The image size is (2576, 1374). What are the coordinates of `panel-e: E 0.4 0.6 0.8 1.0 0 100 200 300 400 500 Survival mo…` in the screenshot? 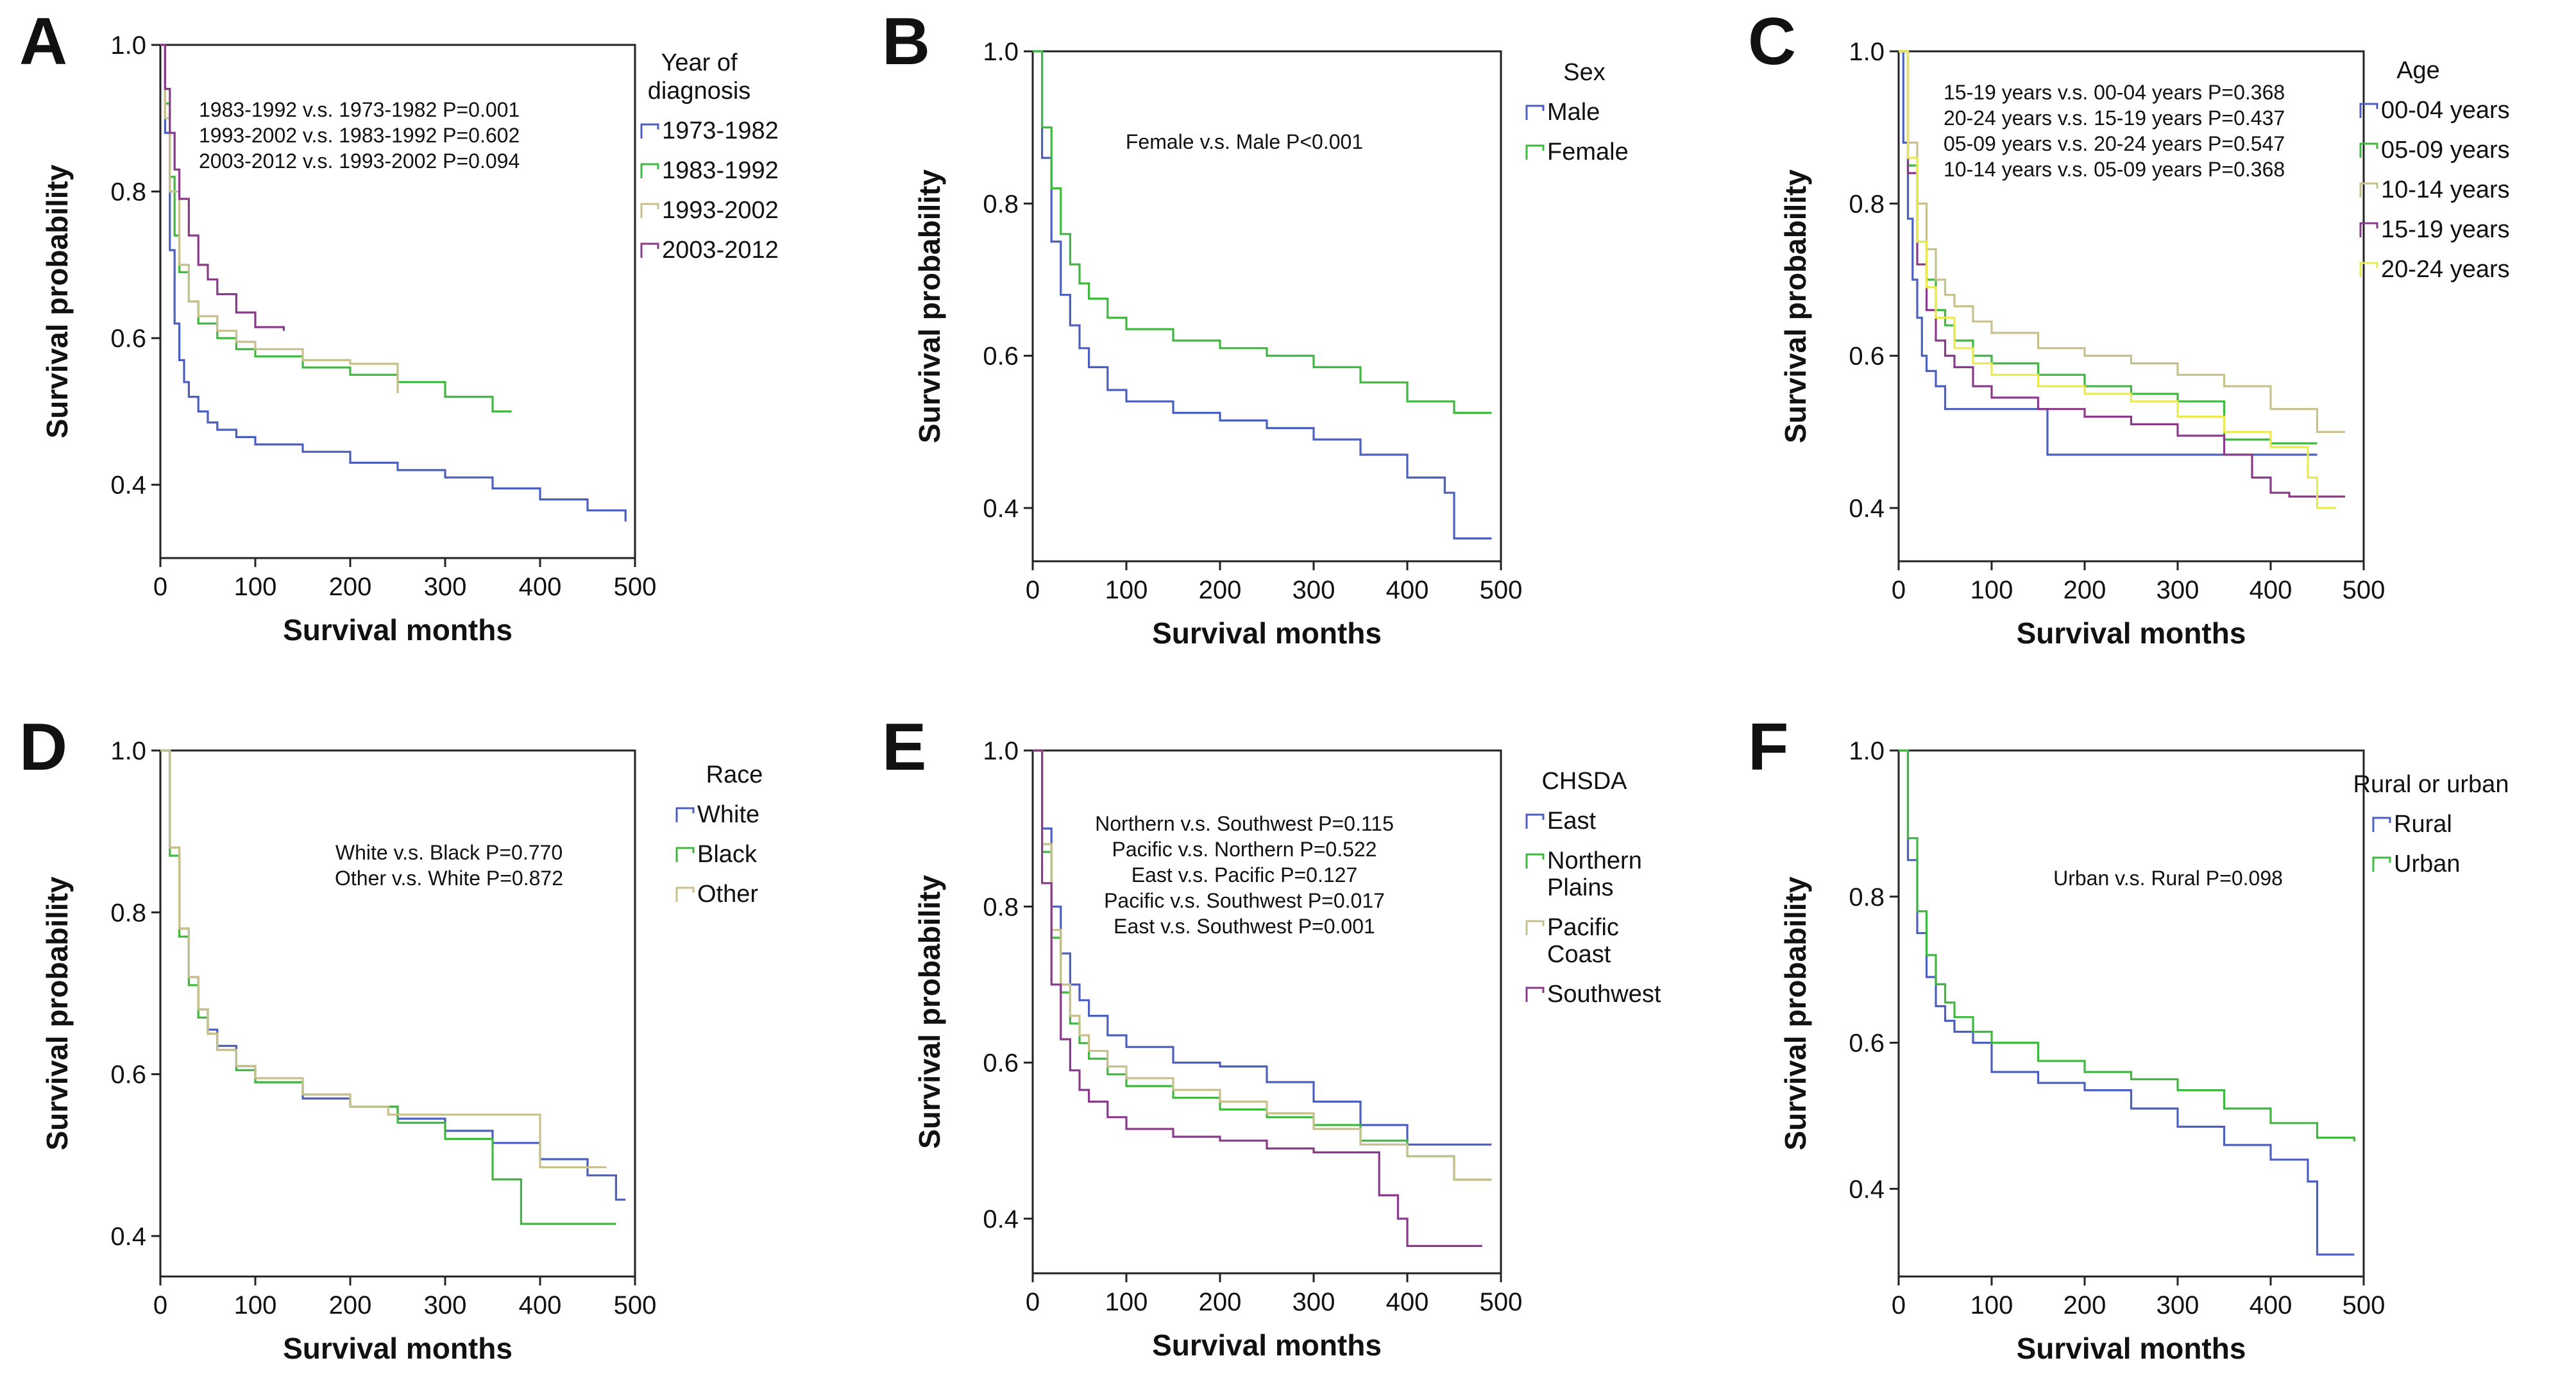 It's located at (1271, 1036).